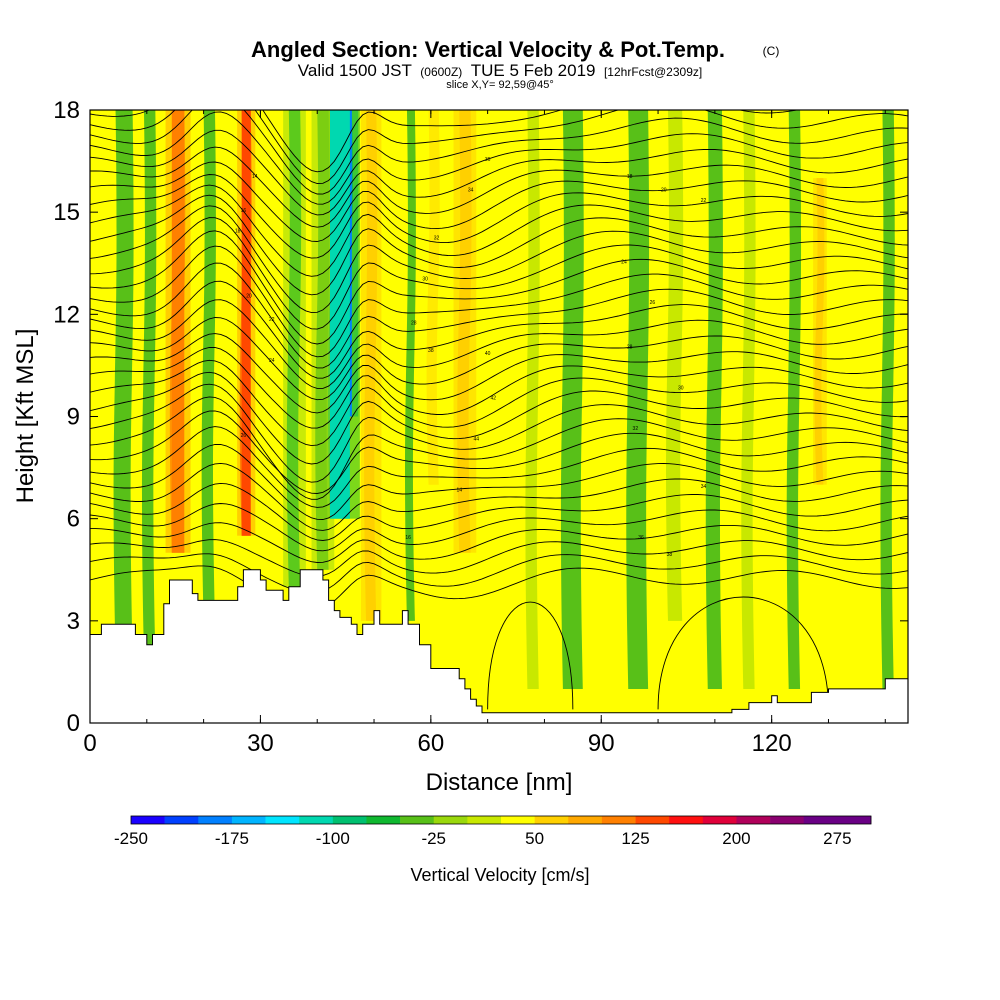  I want to click on contour-label: 18, so click(630, 177).